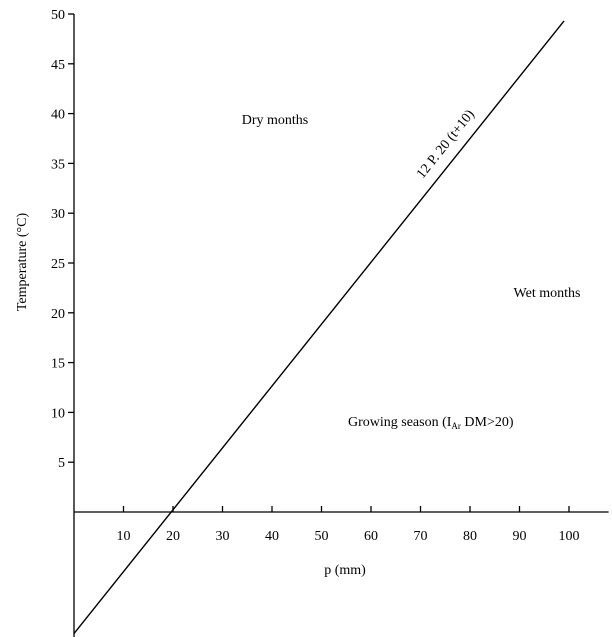 The image size is (612, 637). I want to click on y-tick-label: 15, so click(58, 364).